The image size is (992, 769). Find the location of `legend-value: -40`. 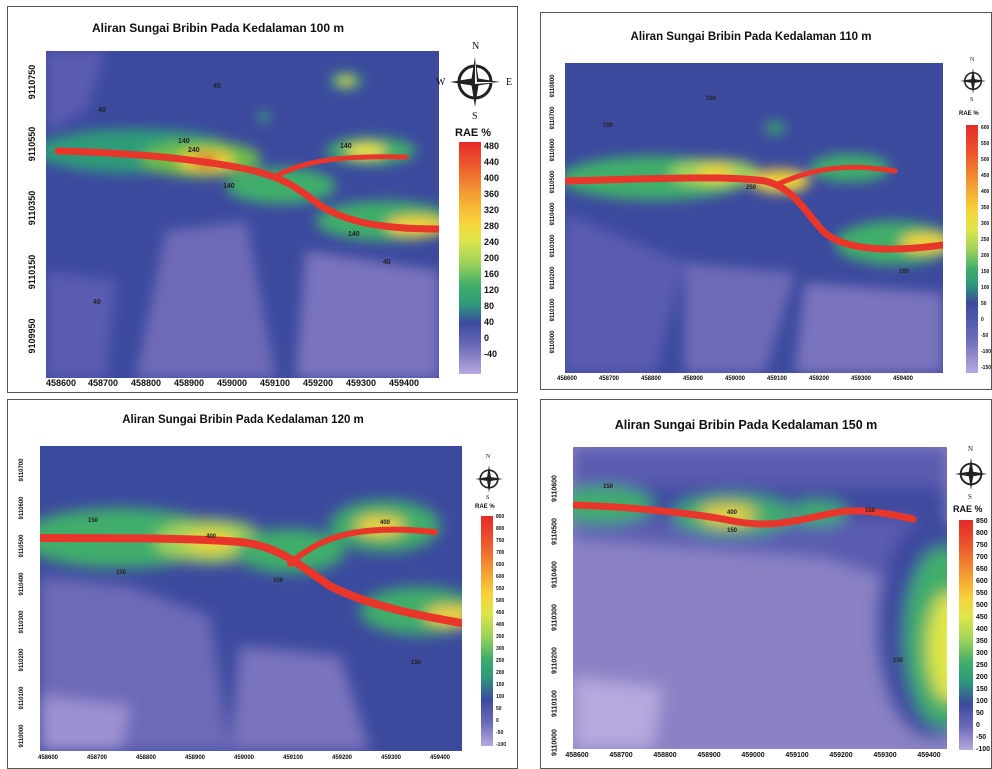

legend-value: -40 is located at coordinates (491, 354).